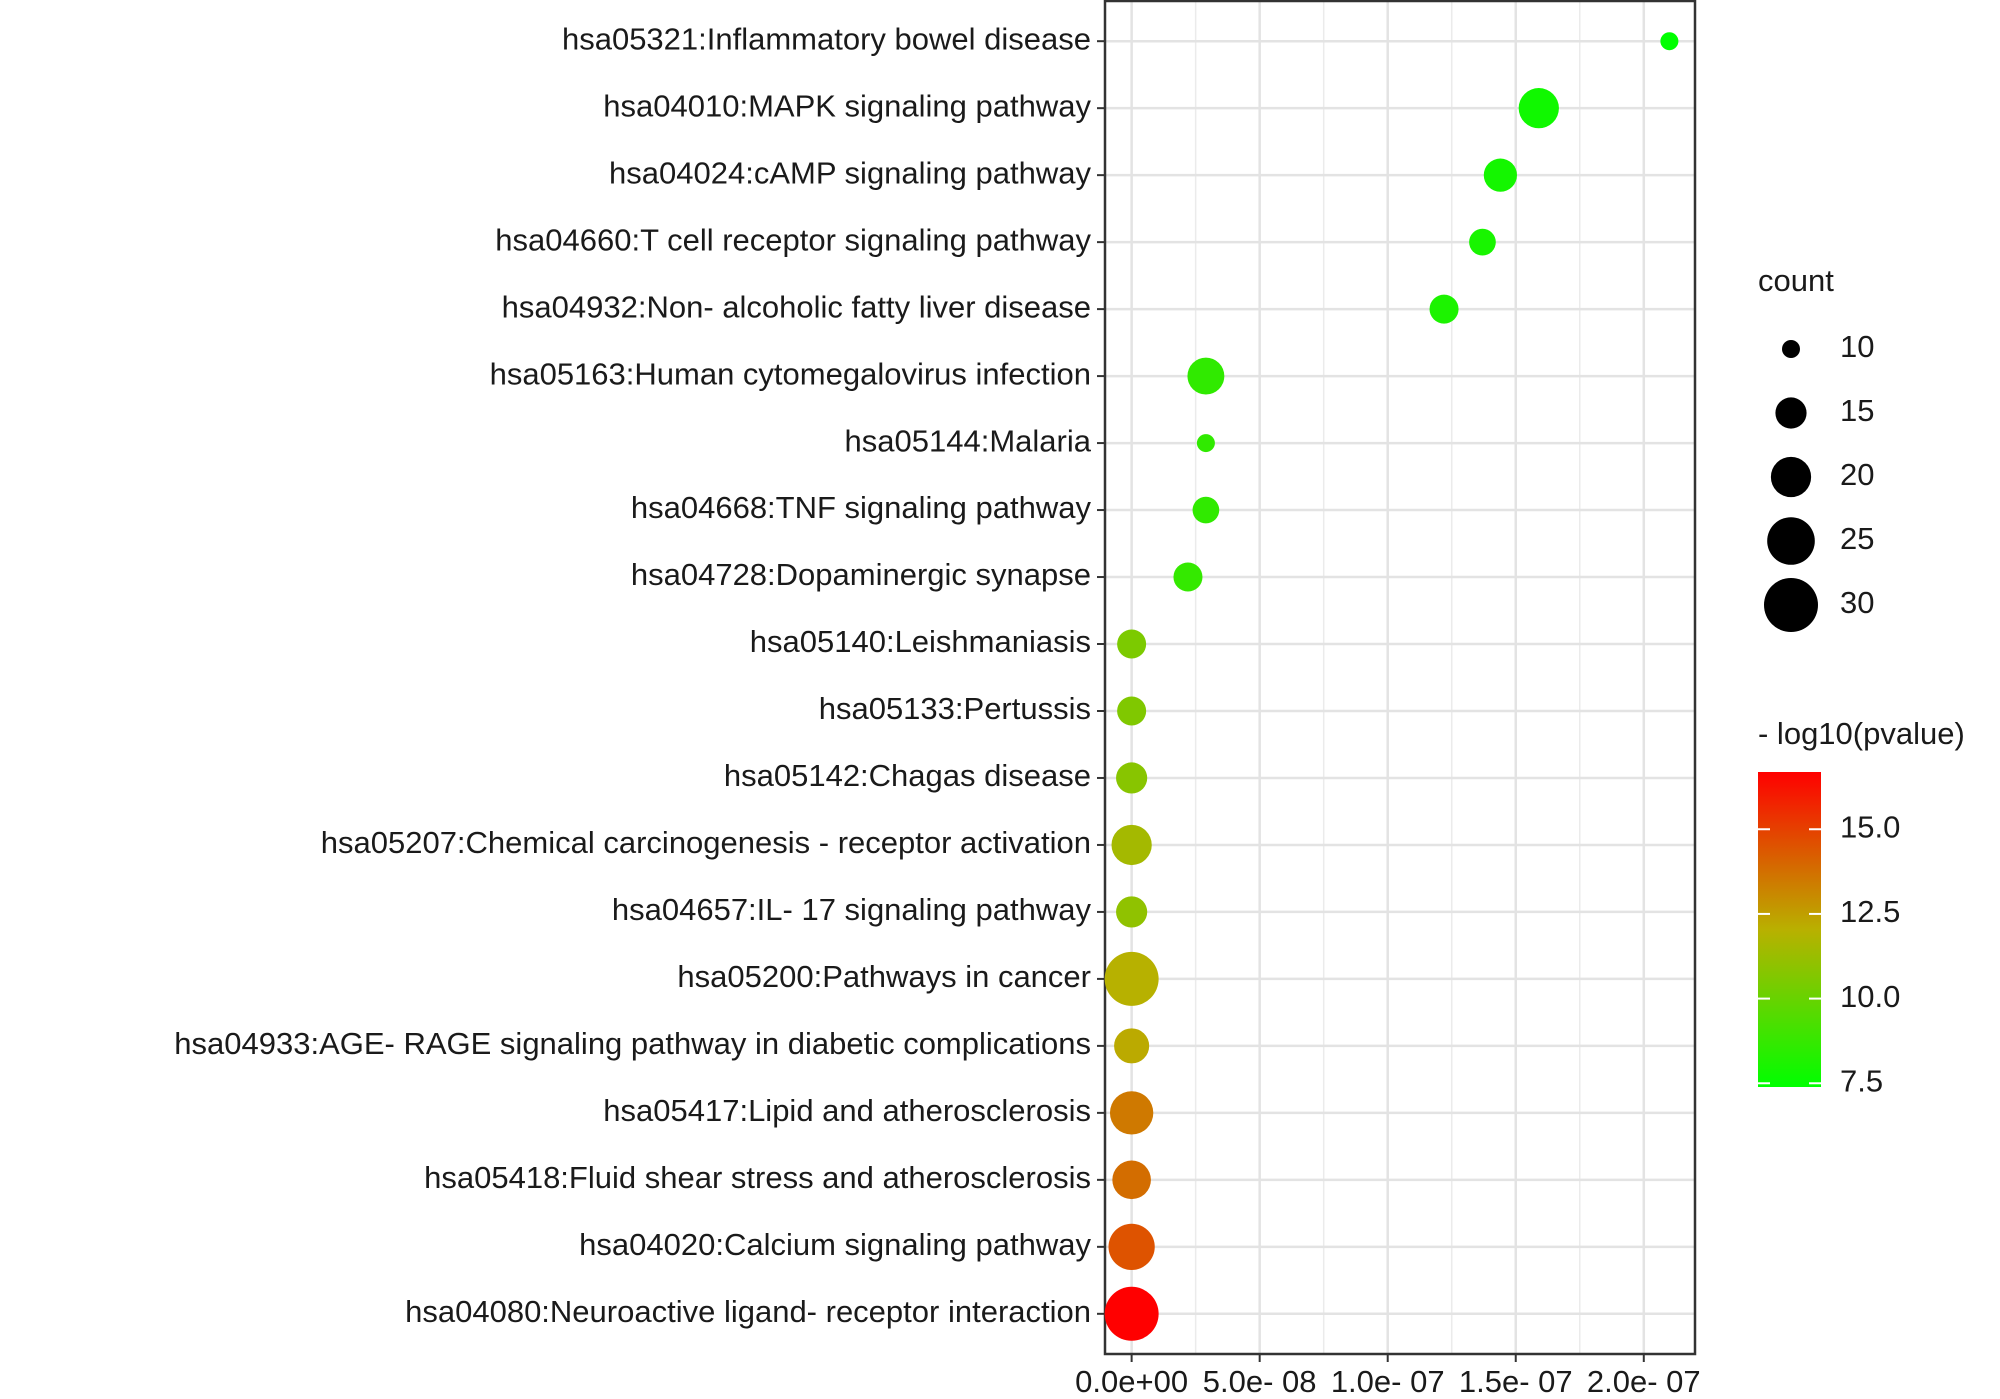 This screenshot has width=2000, height=1399. Describe the element at coordinates (826, 38) in the screenshot. I see `y-tick-label: hsa05321:Inflammatory bowel disease` at that location.